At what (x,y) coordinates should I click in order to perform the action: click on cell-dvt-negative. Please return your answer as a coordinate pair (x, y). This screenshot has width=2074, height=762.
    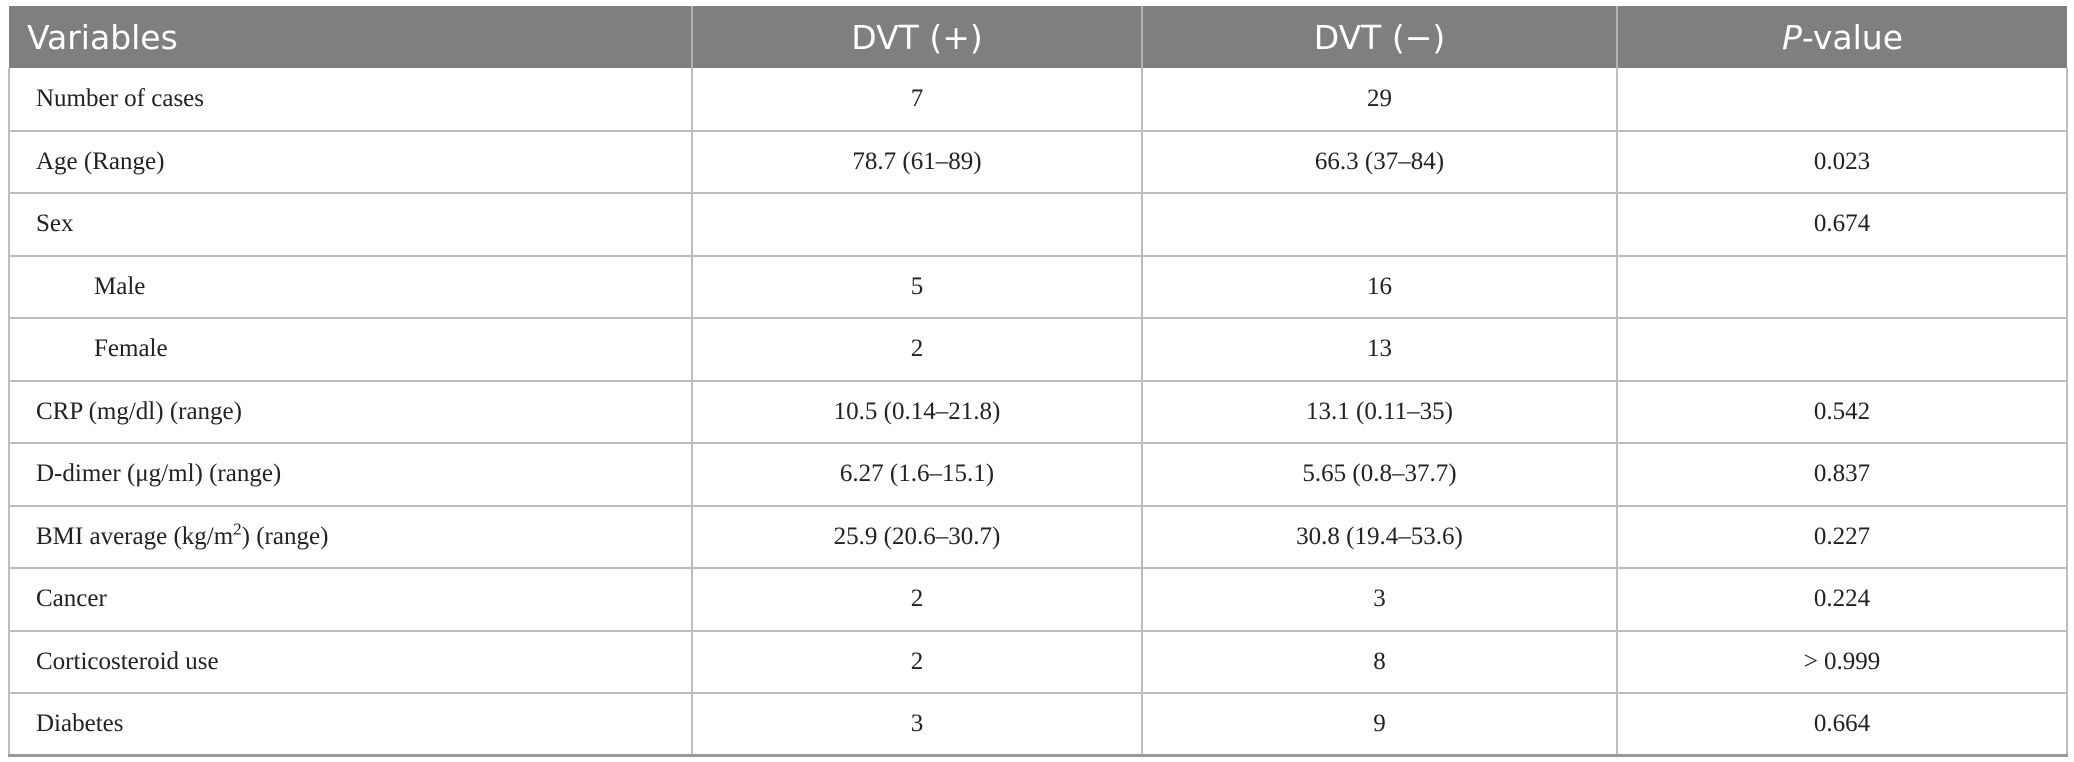
    Looking at the image, I should click on (1379, 224).